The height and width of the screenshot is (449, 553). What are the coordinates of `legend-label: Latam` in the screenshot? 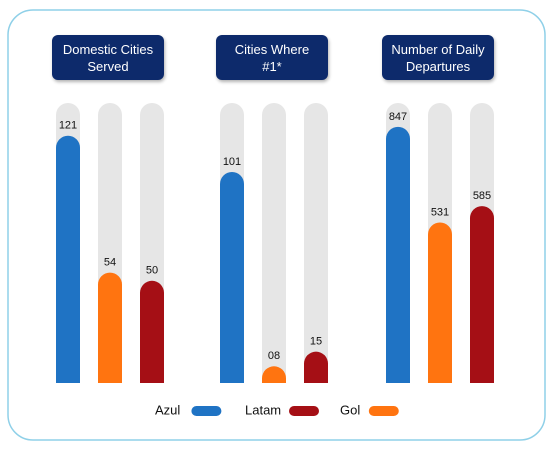 It's located at (263, 409).